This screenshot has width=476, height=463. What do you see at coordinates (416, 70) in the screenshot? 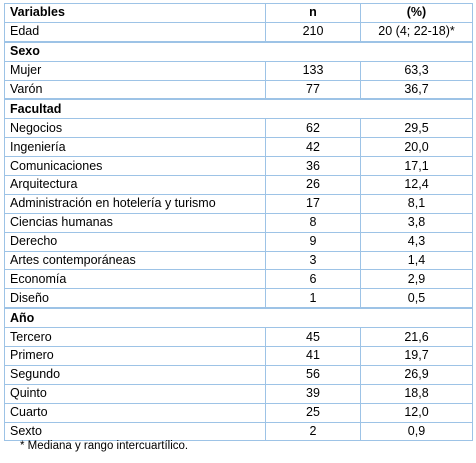
I see `cell: 63,3` at bounding box center [416, 70].